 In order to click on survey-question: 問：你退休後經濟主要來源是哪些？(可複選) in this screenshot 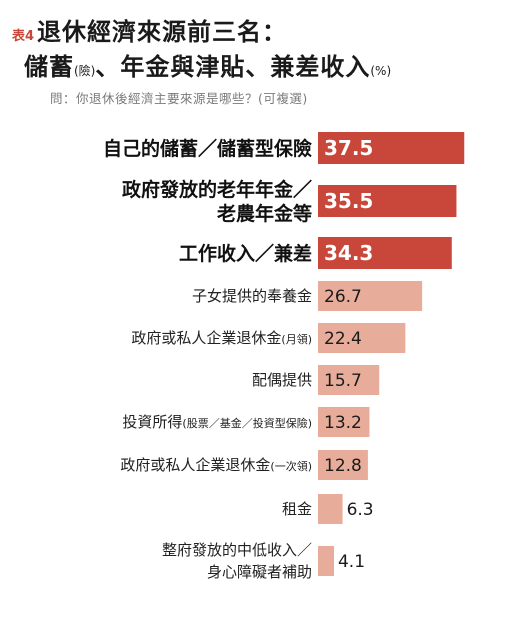, I will do `click(179, 98)`.